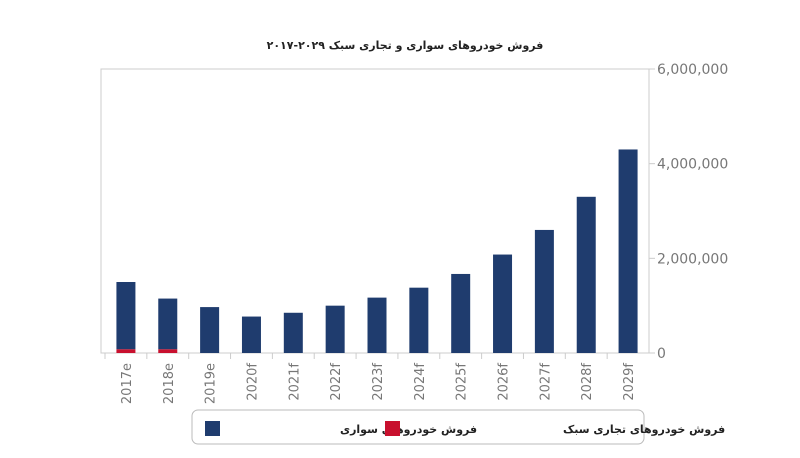 This screenshot has height=458, width=800. I want to click on legend-swatch-light-commercial, so click(392, 428).